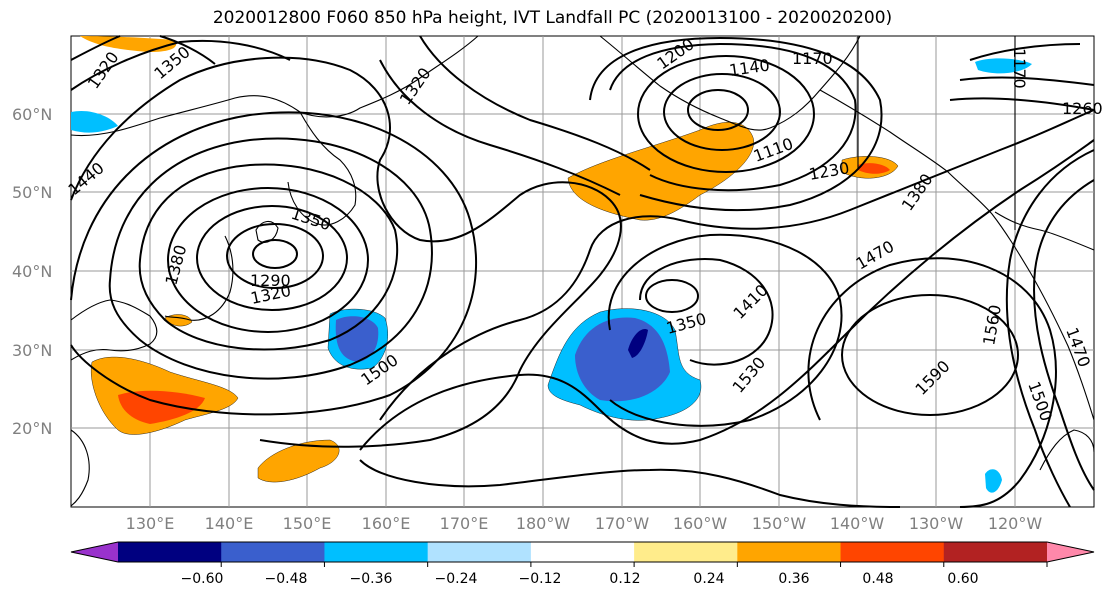  Describe the element at coordinates (700, 523) in the screenshot. I see `lon-label: 160°W` at that location.